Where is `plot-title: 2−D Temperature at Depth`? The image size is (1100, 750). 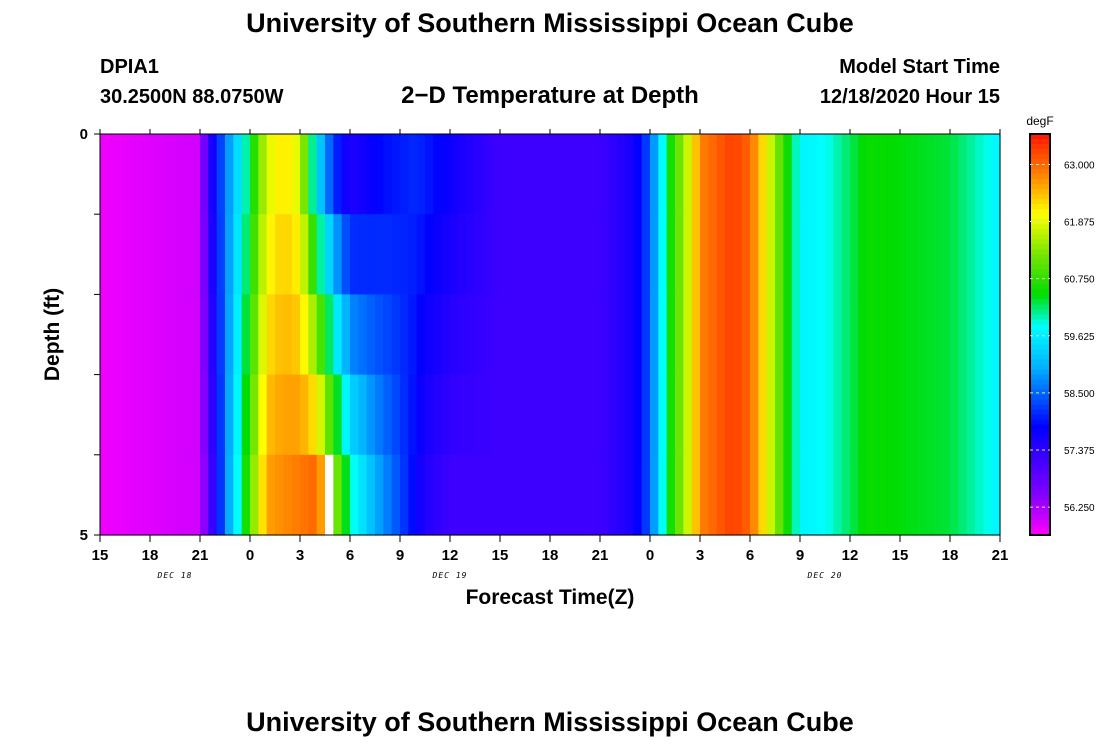 plot-title: 2−D Temperature at Depth is located at coordinates (550, 95).